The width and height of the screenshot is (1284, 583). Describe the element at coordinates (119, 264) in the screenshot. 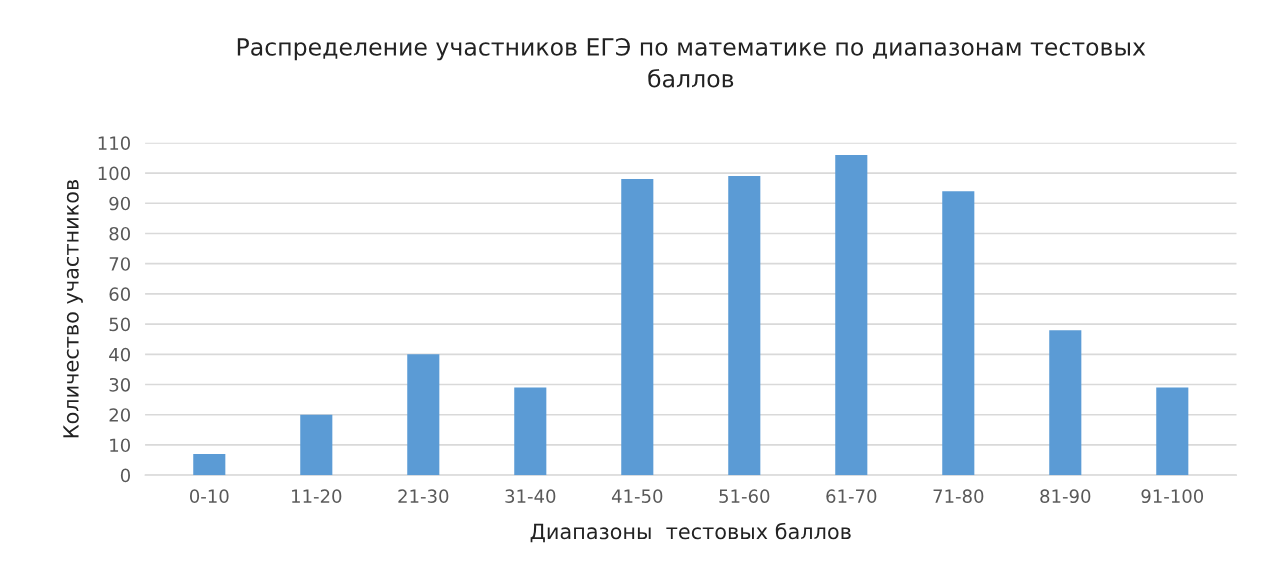

I see `y-tick-label: 70` at that location.